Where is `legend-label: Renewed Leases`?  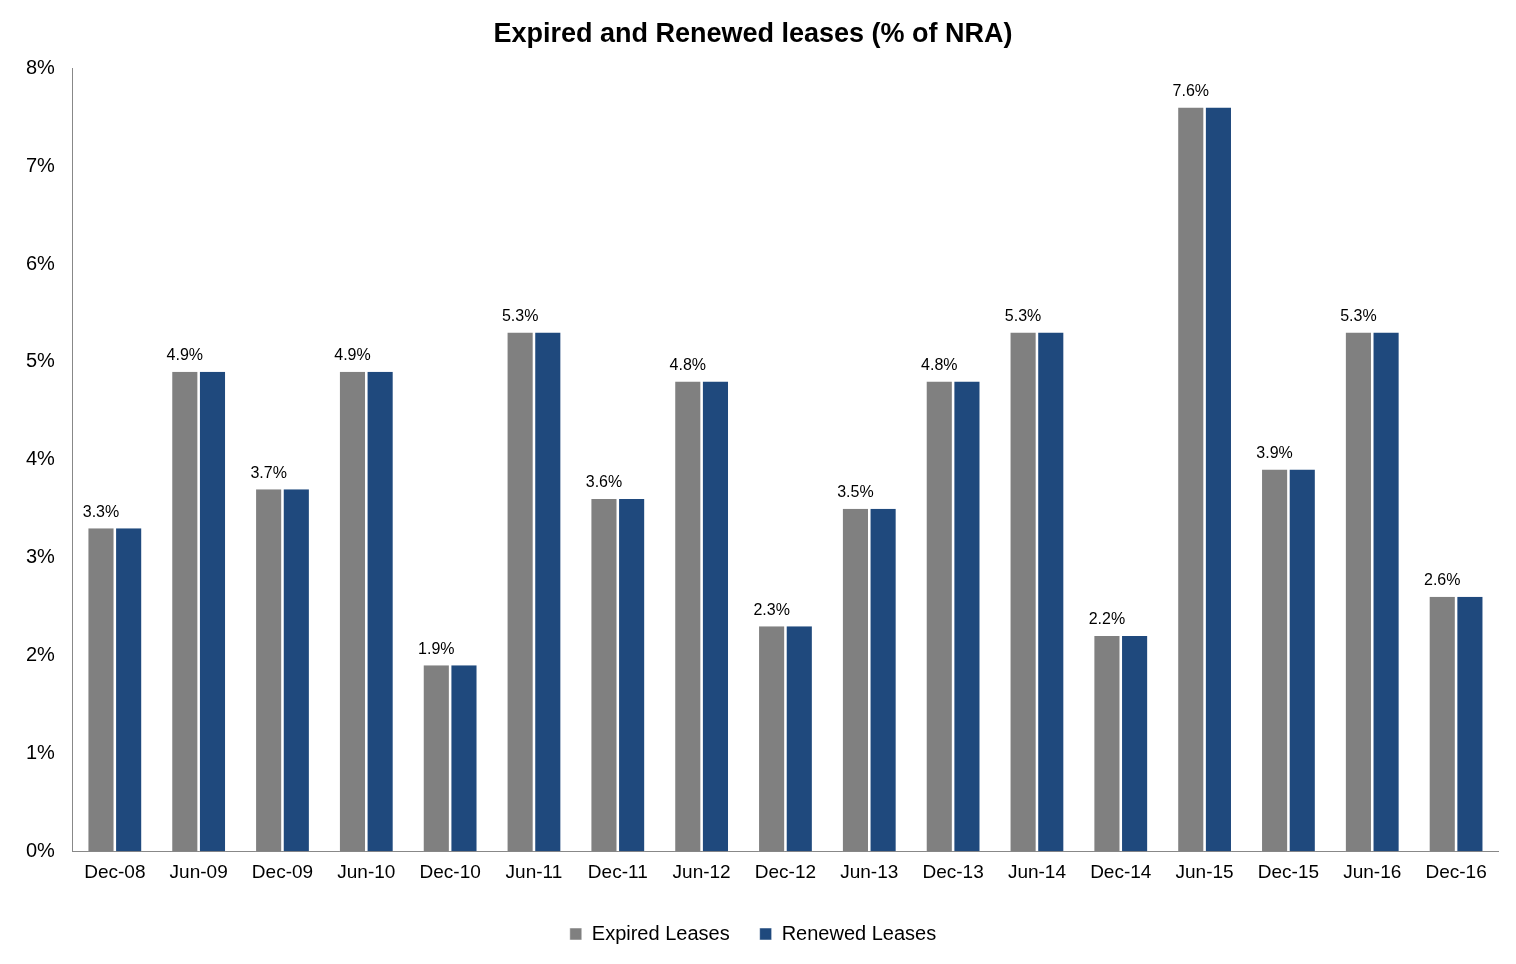 legend-label: Renewed Leases is located at coordinates (859, 932).